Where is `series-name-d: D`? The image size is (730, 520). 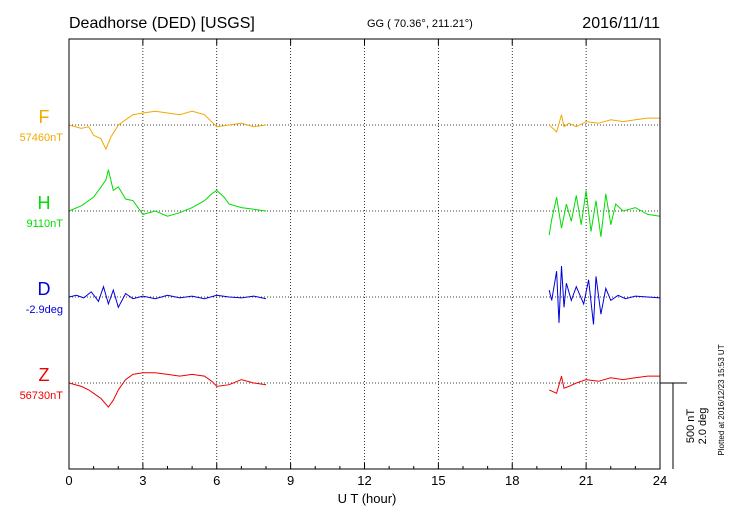 series-name-d: D is located at coordinates (44, 289).